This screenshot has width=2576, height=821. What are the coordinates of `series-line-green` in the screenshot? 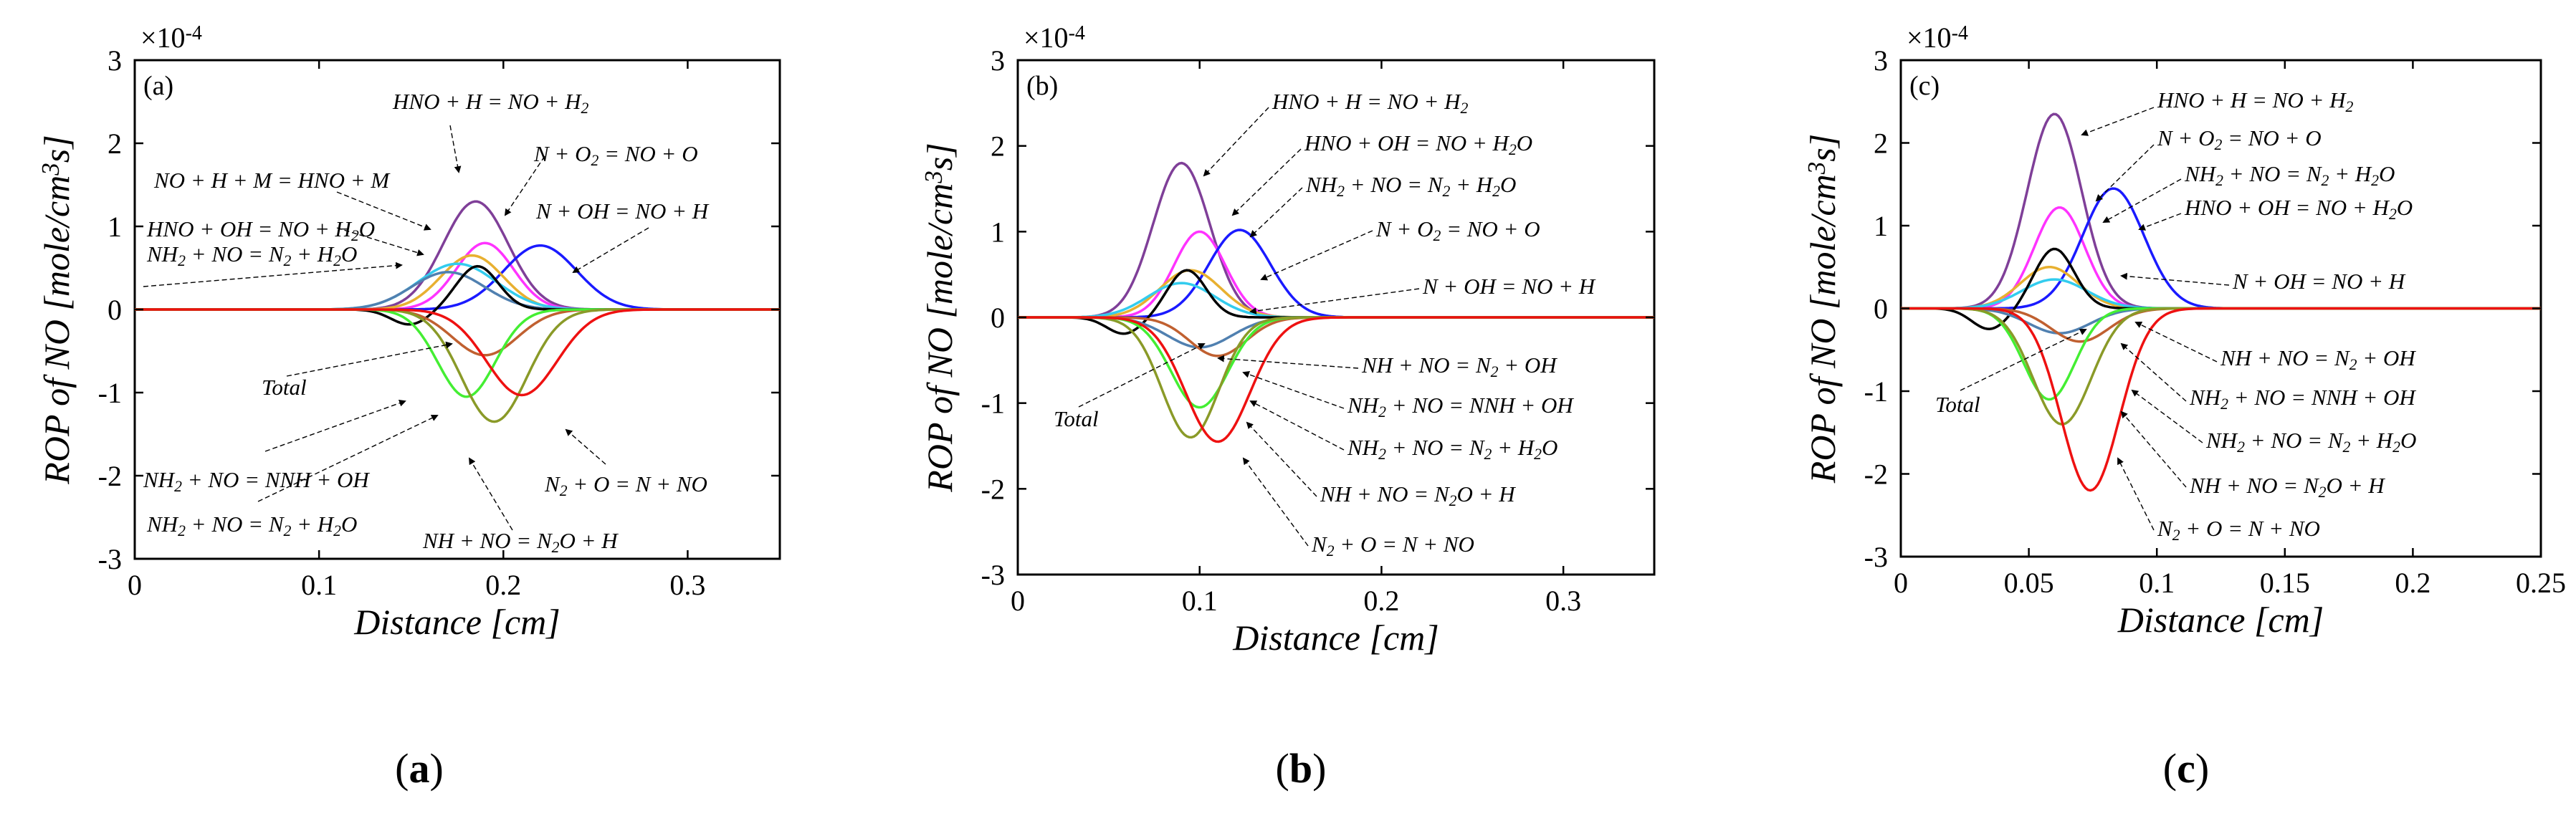 It's located at (457, 353).